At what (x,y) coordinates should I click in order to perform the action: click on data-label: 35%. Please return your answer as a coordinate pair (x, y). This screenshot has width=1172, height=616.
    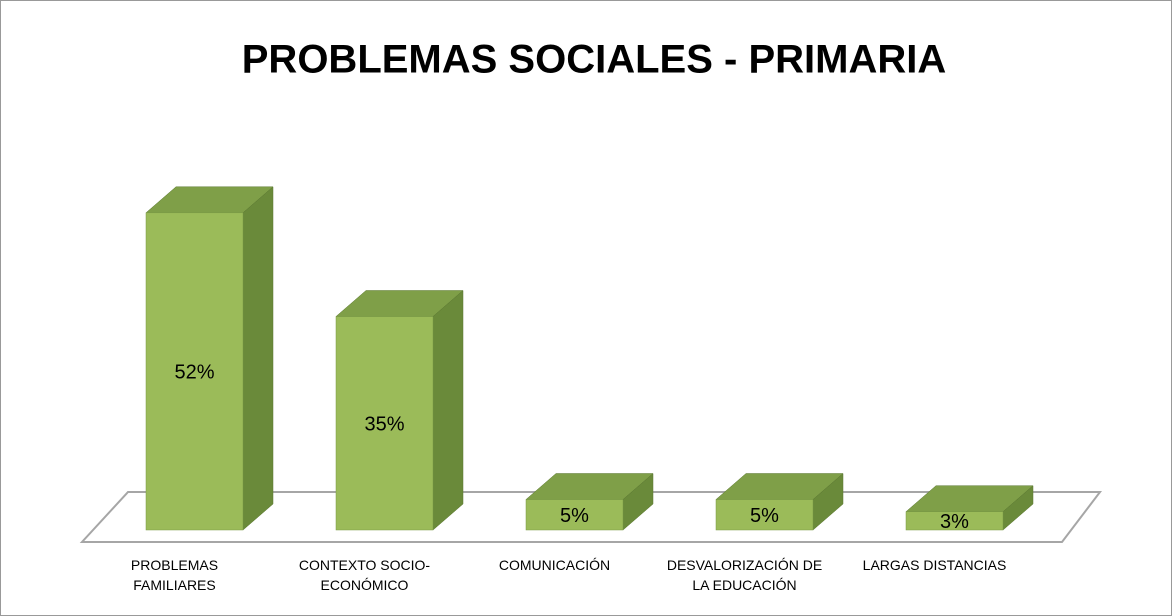
    Looking at the image, I should click on (384, 425).